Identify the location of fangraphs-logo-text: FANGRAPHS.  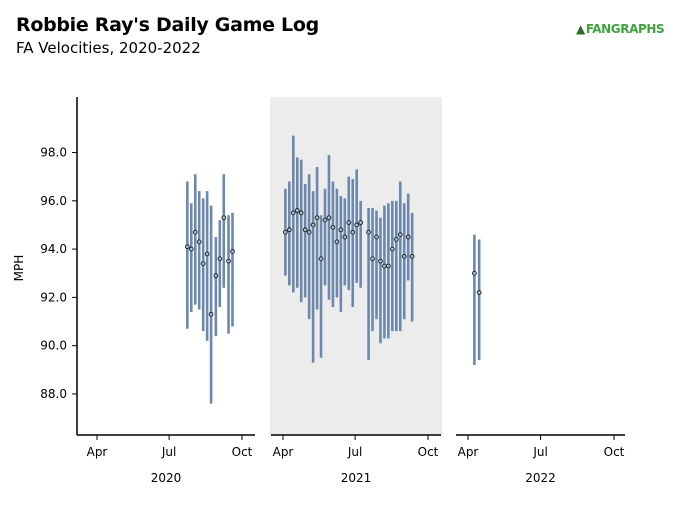
(625, 29).